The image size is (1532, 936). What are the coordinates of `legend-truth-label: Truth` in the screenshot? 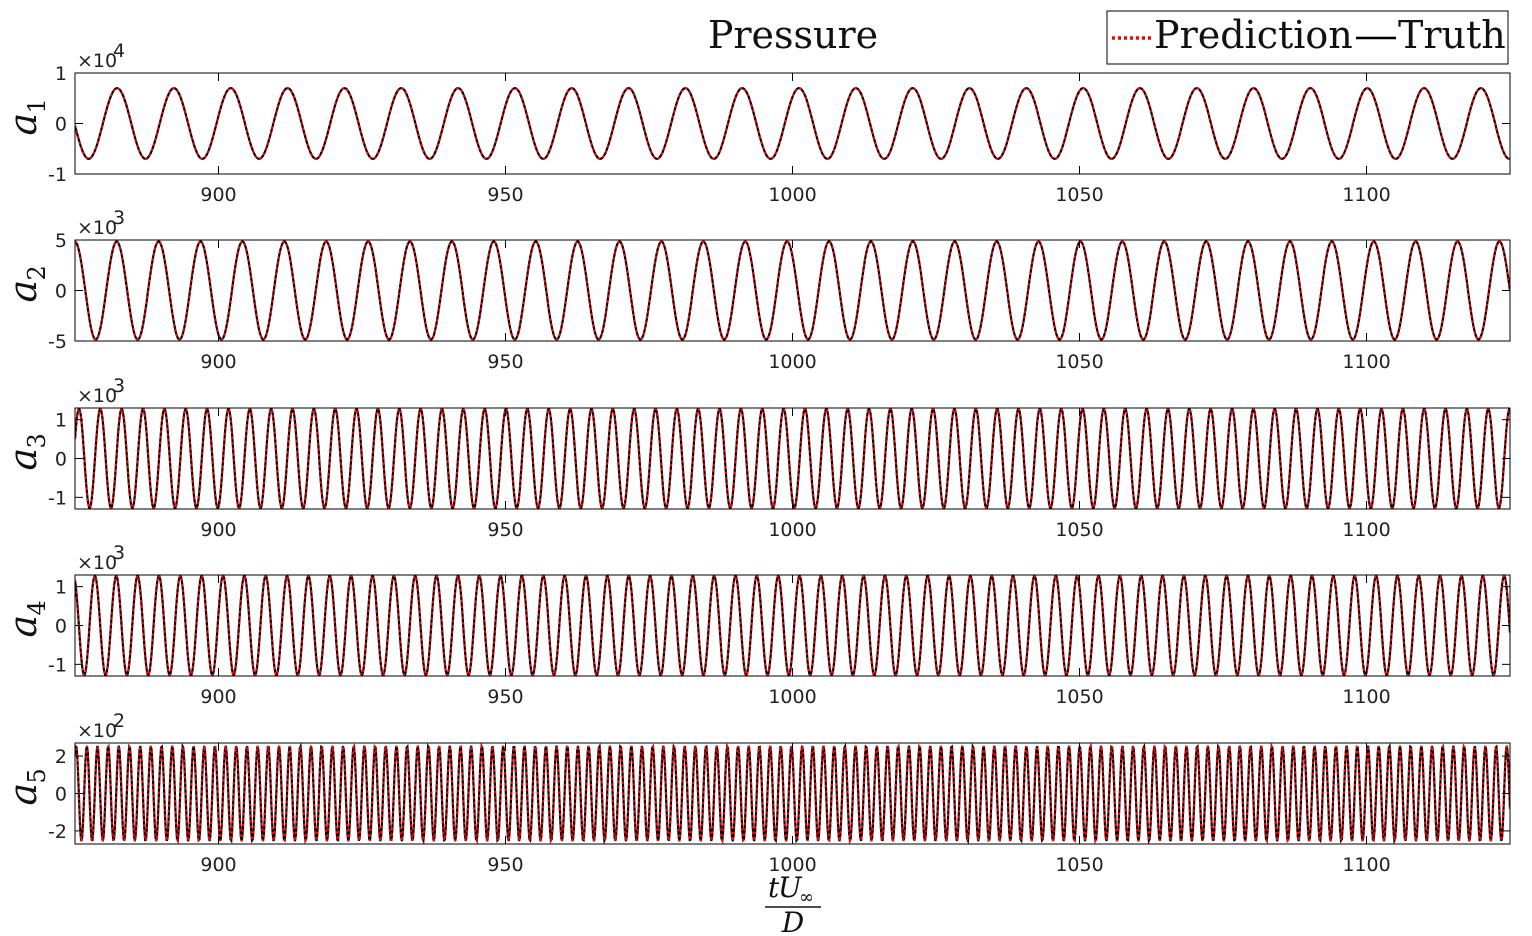 It's located at (1452, 35).